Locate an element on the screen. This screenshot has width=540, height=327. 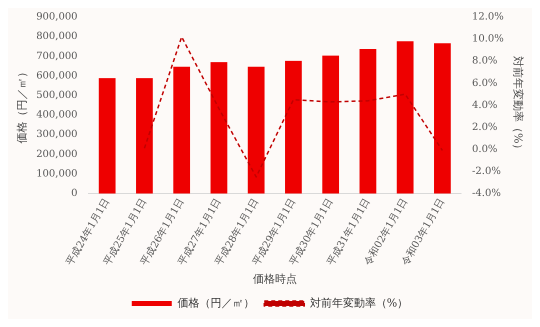
y-tick-label: 800,000 is located at coordinates (57, 36).